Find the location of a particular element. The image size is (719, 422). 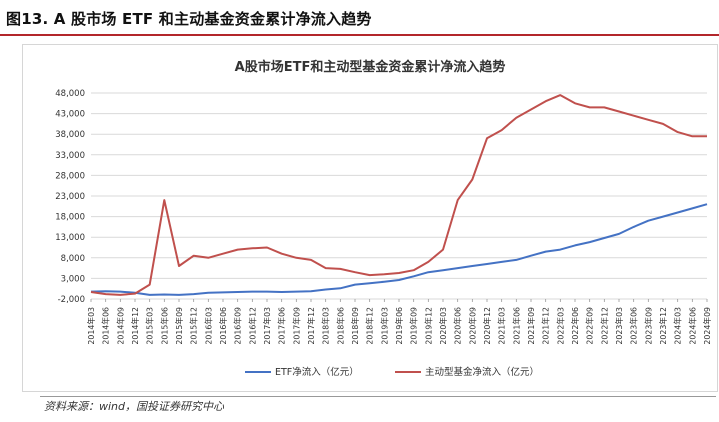

x-tick-label: 2016年06 is located at coordinates (223, 326).